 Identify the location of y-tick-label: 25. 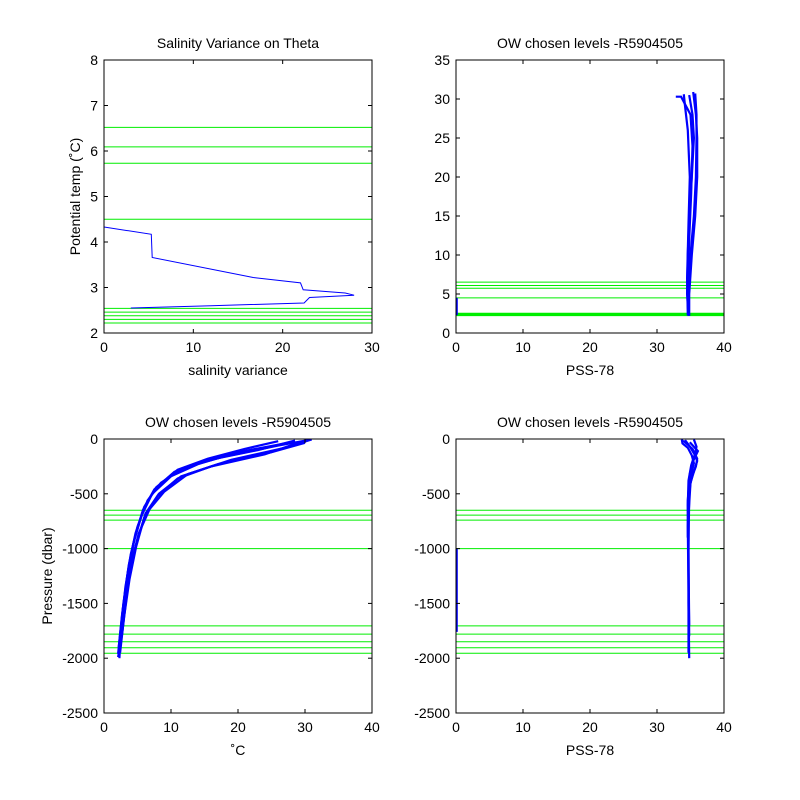
(442, 138).